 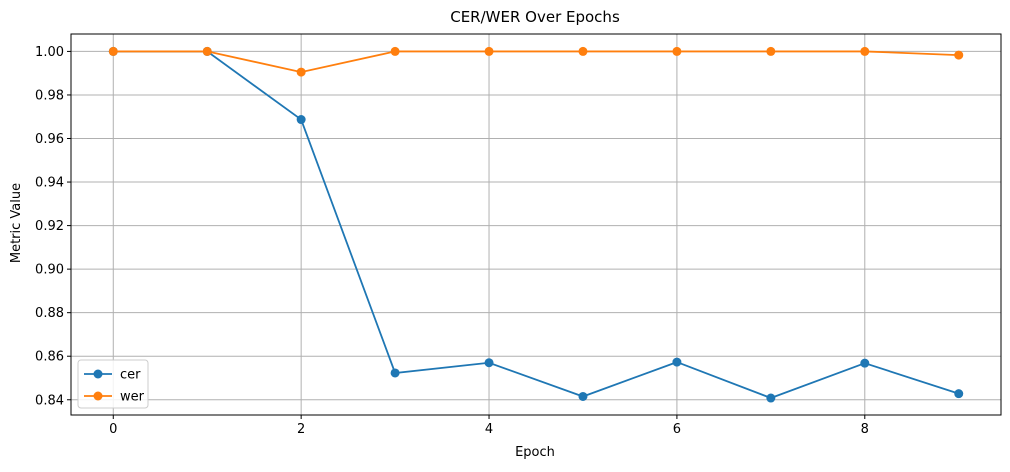 What do you see at coordinates (535, 452) in the screenshot?
I see `x-axis-label: Epoch` at bounding box center [535, 452].